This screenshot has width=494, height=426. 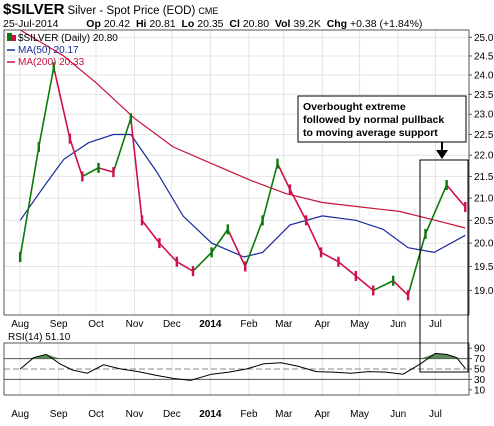 I want to click on rsi-line, so click(x=242, y=366).